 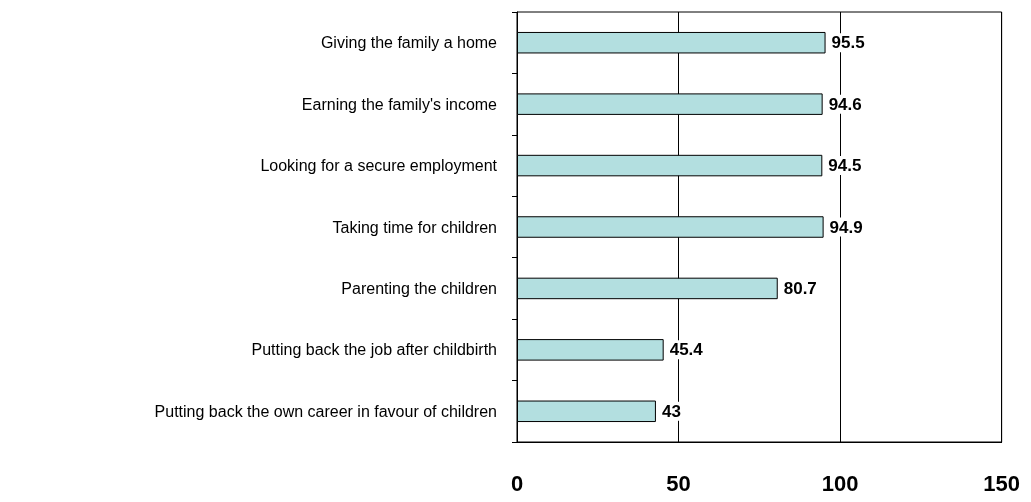 I want to click on data-label: 80.7, so click(x=800, y=288).